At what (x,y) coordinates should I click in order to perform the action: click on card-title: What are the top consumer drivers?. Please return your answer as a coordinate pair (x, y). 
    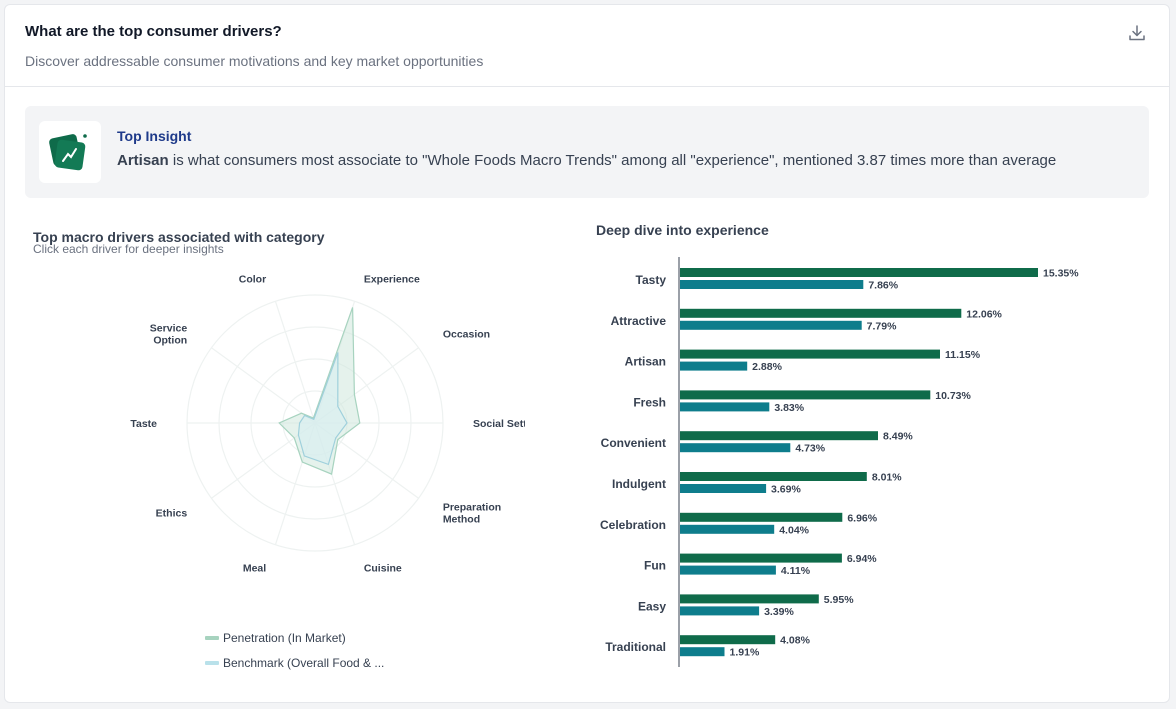
    Looking at the image, I should click on (153, 31).